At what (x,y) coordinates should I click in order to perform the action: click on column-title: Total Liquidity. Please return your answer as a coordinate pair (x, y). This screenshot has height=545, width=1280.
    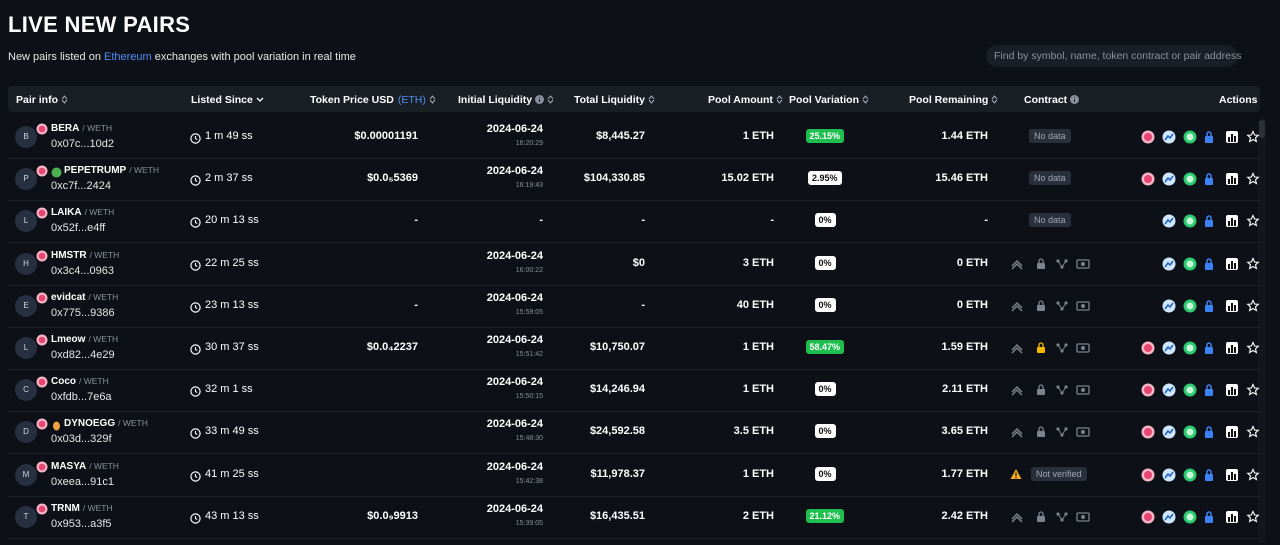
    Looking at the image, I should click on (609, 100).